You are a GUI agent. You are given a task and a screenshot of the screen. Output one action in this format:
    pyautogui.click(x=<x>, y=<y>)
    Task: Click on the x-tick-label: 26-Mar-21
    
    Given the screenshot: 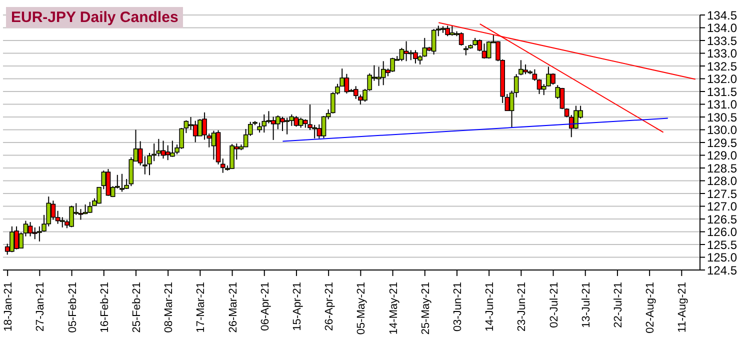 What is the action you would take?
    pyautogui.click(x=233, y=307)
    